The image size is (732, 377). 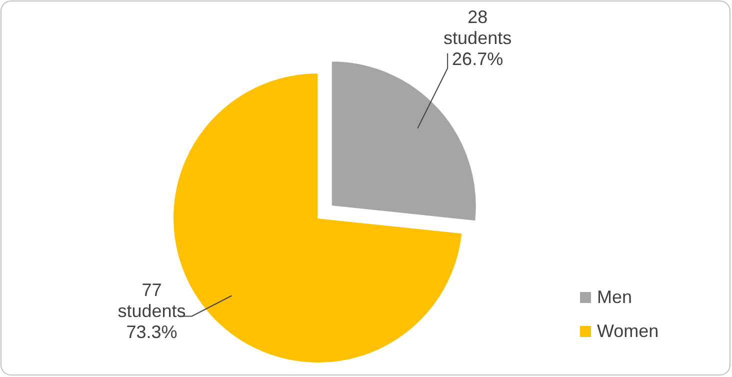 What do you see at coordinates (152, 311) in the screenshot?
I see `data-label: 77 students 73.3%` at bounding box center [152, 311].